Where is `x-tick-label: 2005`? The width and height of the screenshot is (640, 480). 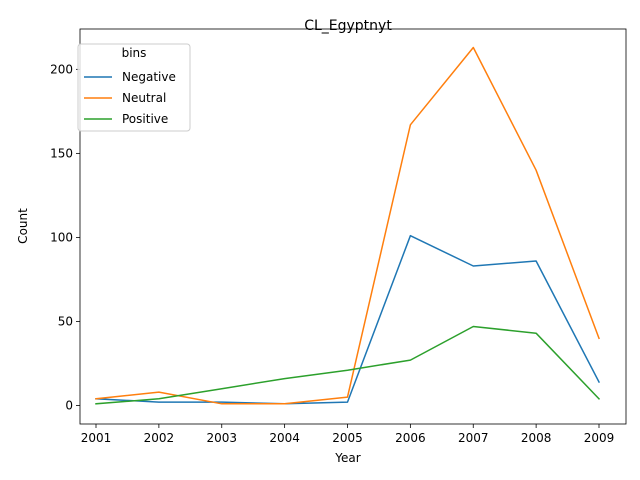 x-tick-label: 2005 is located at coordinates (347, 438).